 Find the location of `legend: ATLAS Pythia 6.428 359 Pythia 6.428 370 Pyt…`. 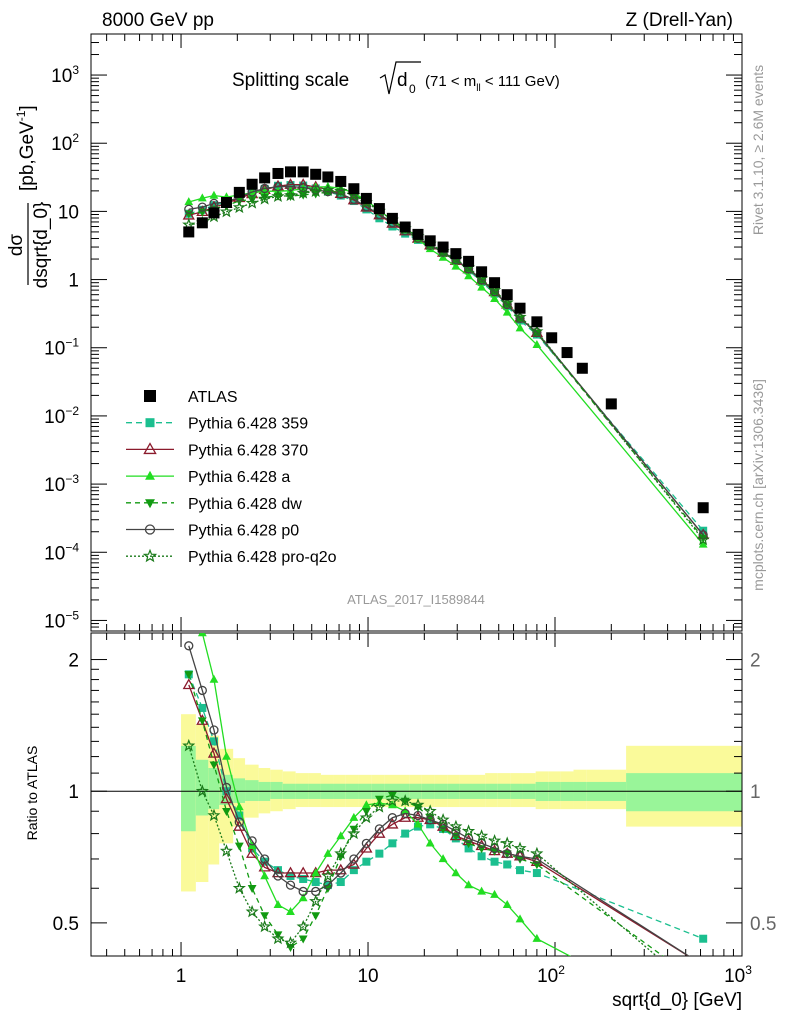

legend: ATLAS Pythia 6.428 359 Pythia 6.428 370 Pyt… is located at coordinates (231, 477).